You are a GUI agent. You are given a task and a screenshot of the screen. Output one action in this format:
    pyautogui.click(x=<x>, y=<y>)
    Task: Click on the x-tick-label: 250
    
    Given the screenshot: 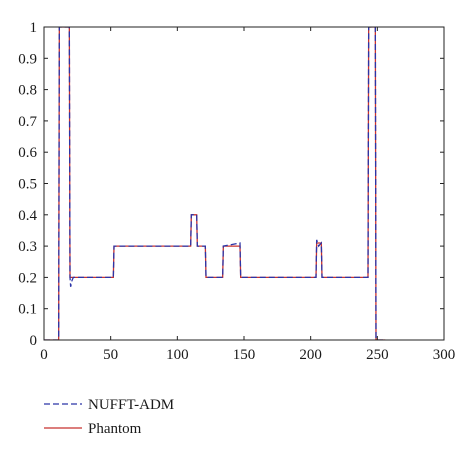 What is the action you would take?
    pyautogui.click(x=377, y=355)
    